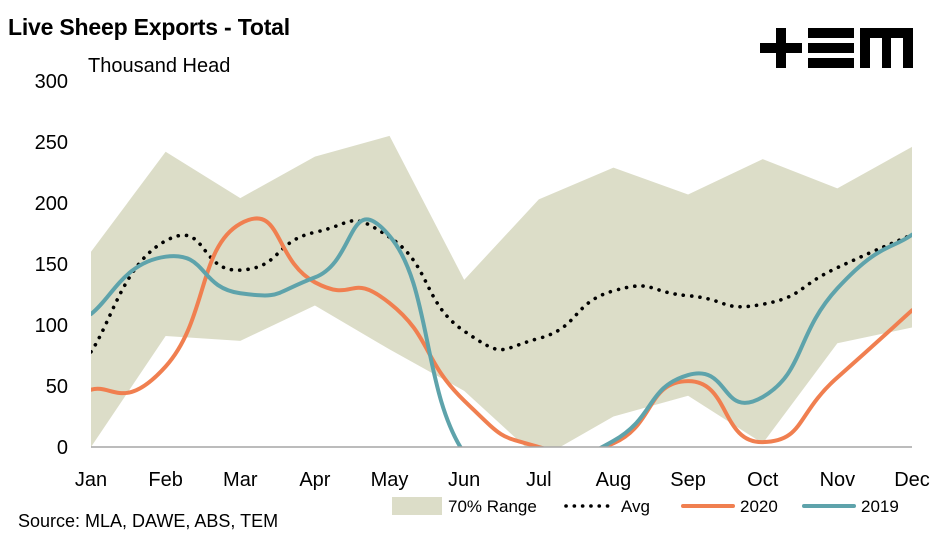 The image size is (947, 541). What do you see at coordinates (492, 506) in the screenshot?
I see `legend-label-range: 70% Range` at bounding box center [492, 506].